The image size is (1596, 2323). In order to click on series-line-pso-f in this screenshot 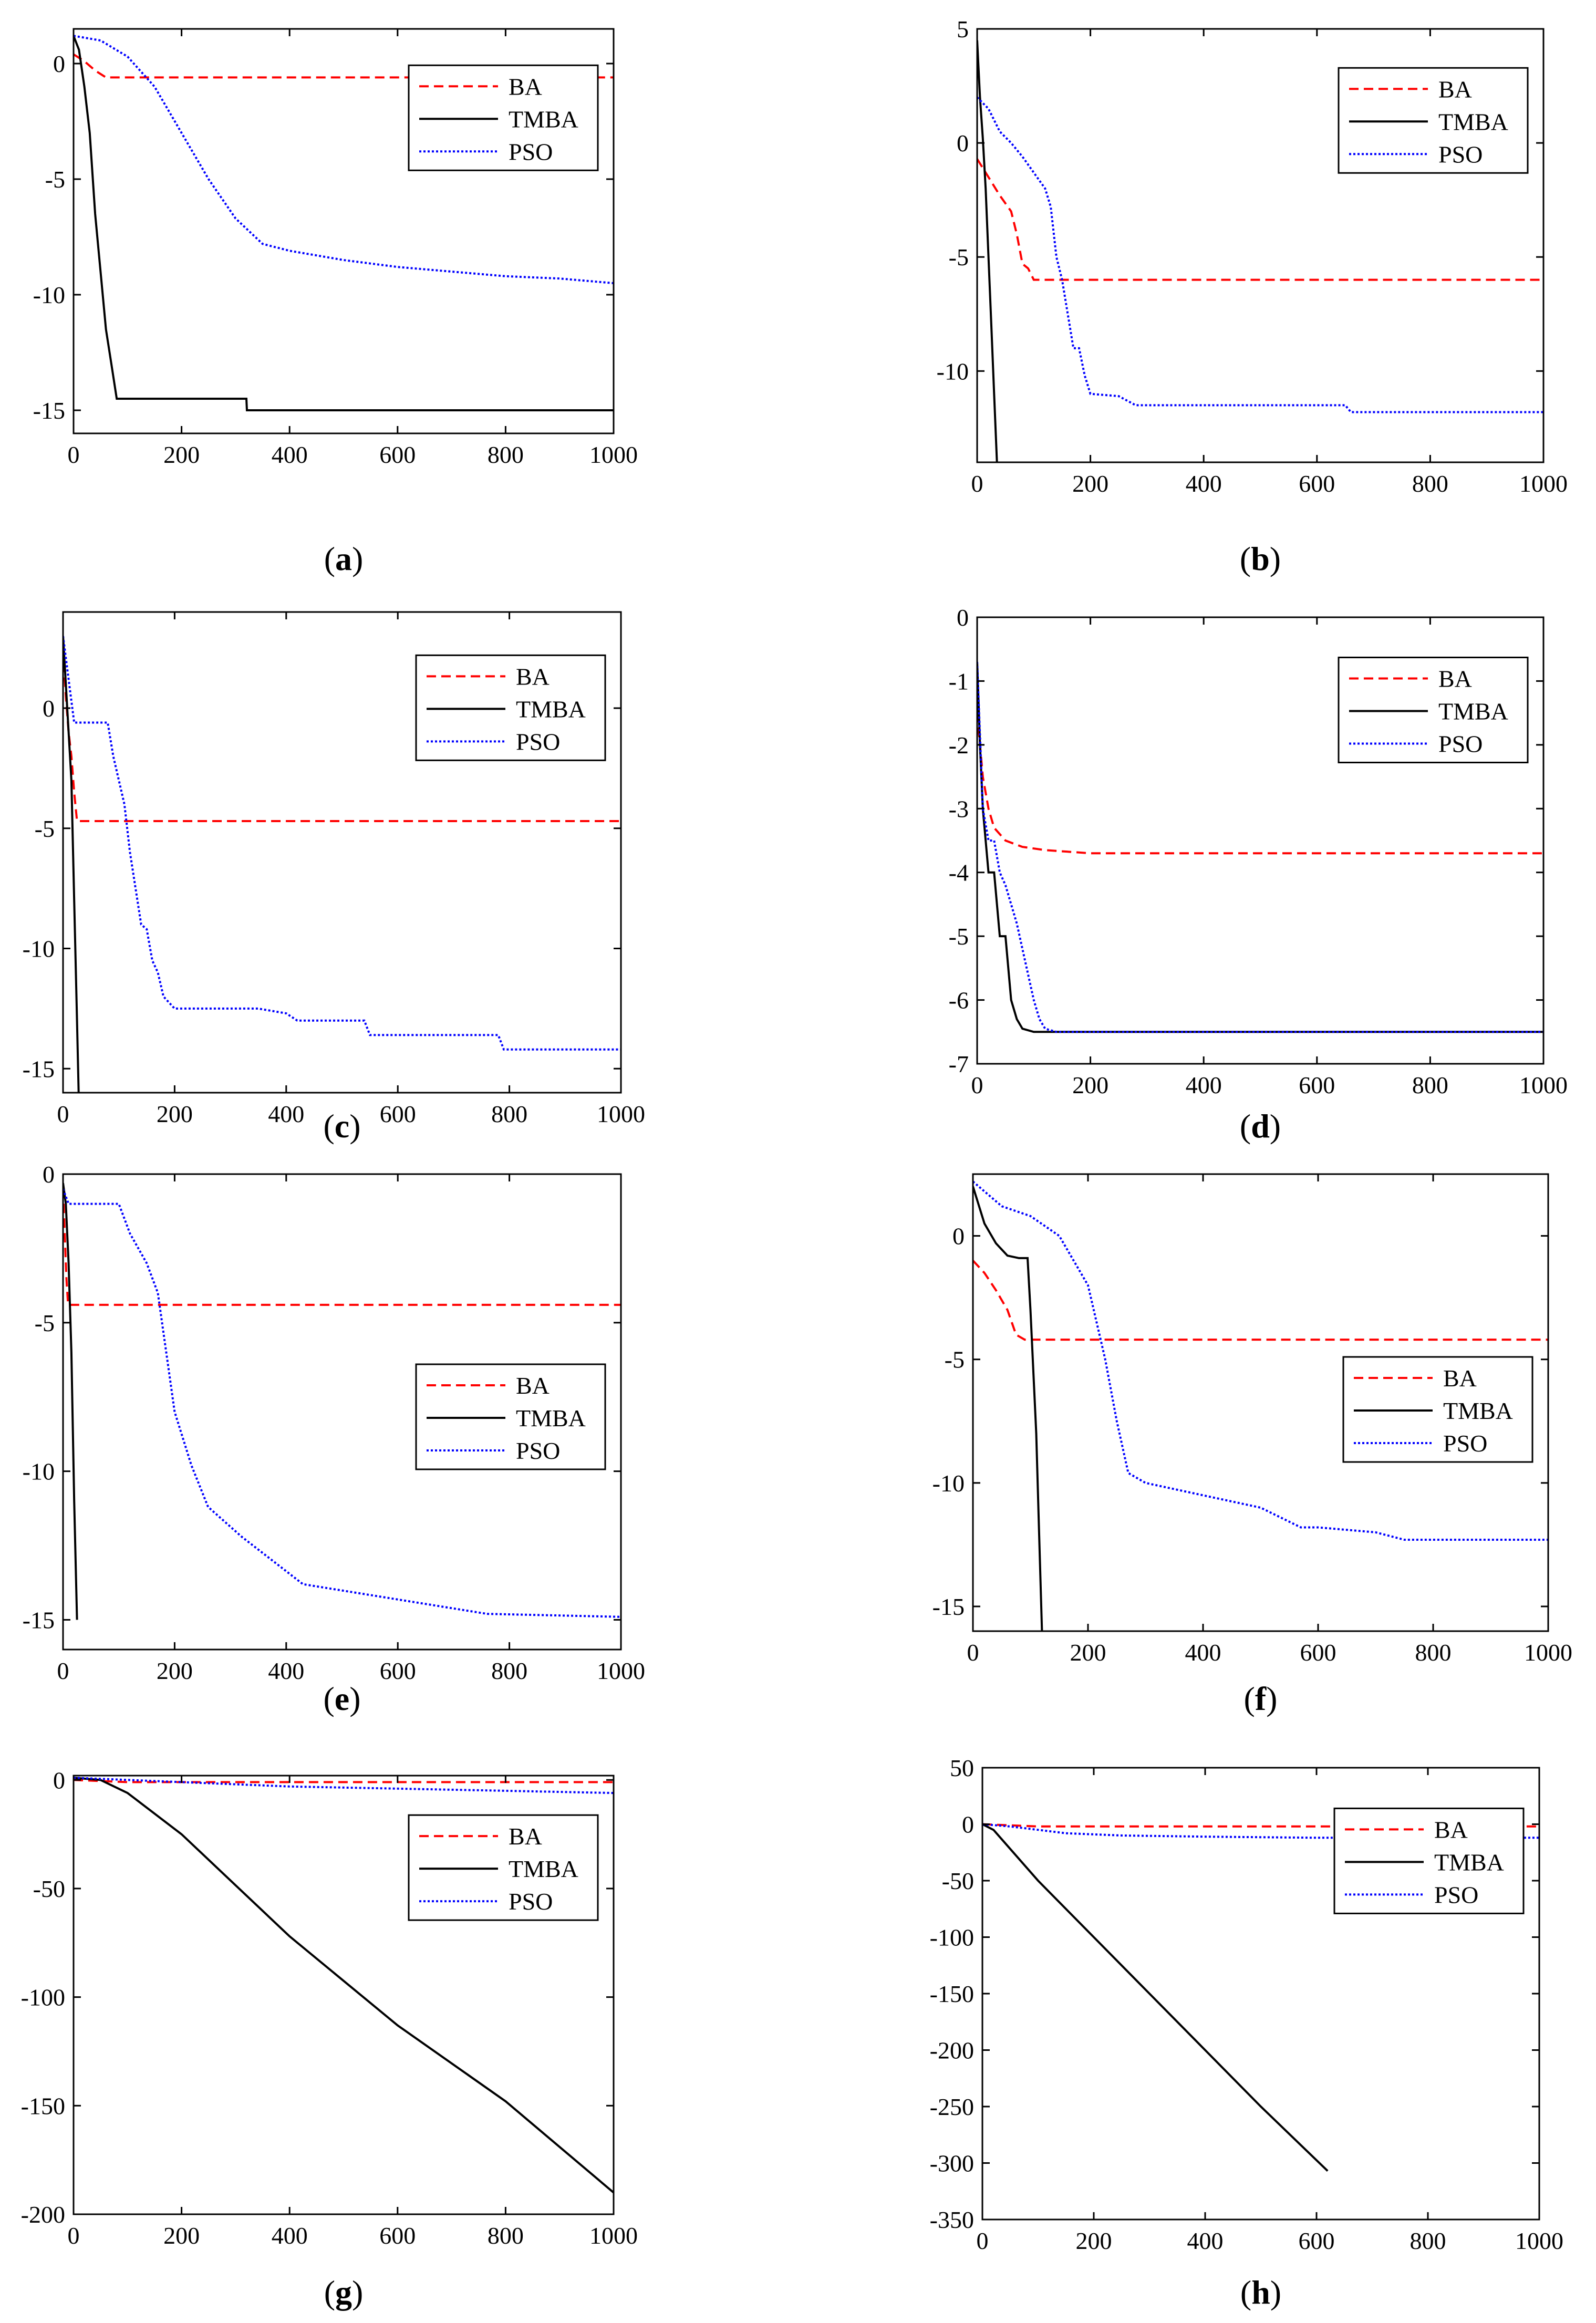, I will do `click(1260, 1360)`.